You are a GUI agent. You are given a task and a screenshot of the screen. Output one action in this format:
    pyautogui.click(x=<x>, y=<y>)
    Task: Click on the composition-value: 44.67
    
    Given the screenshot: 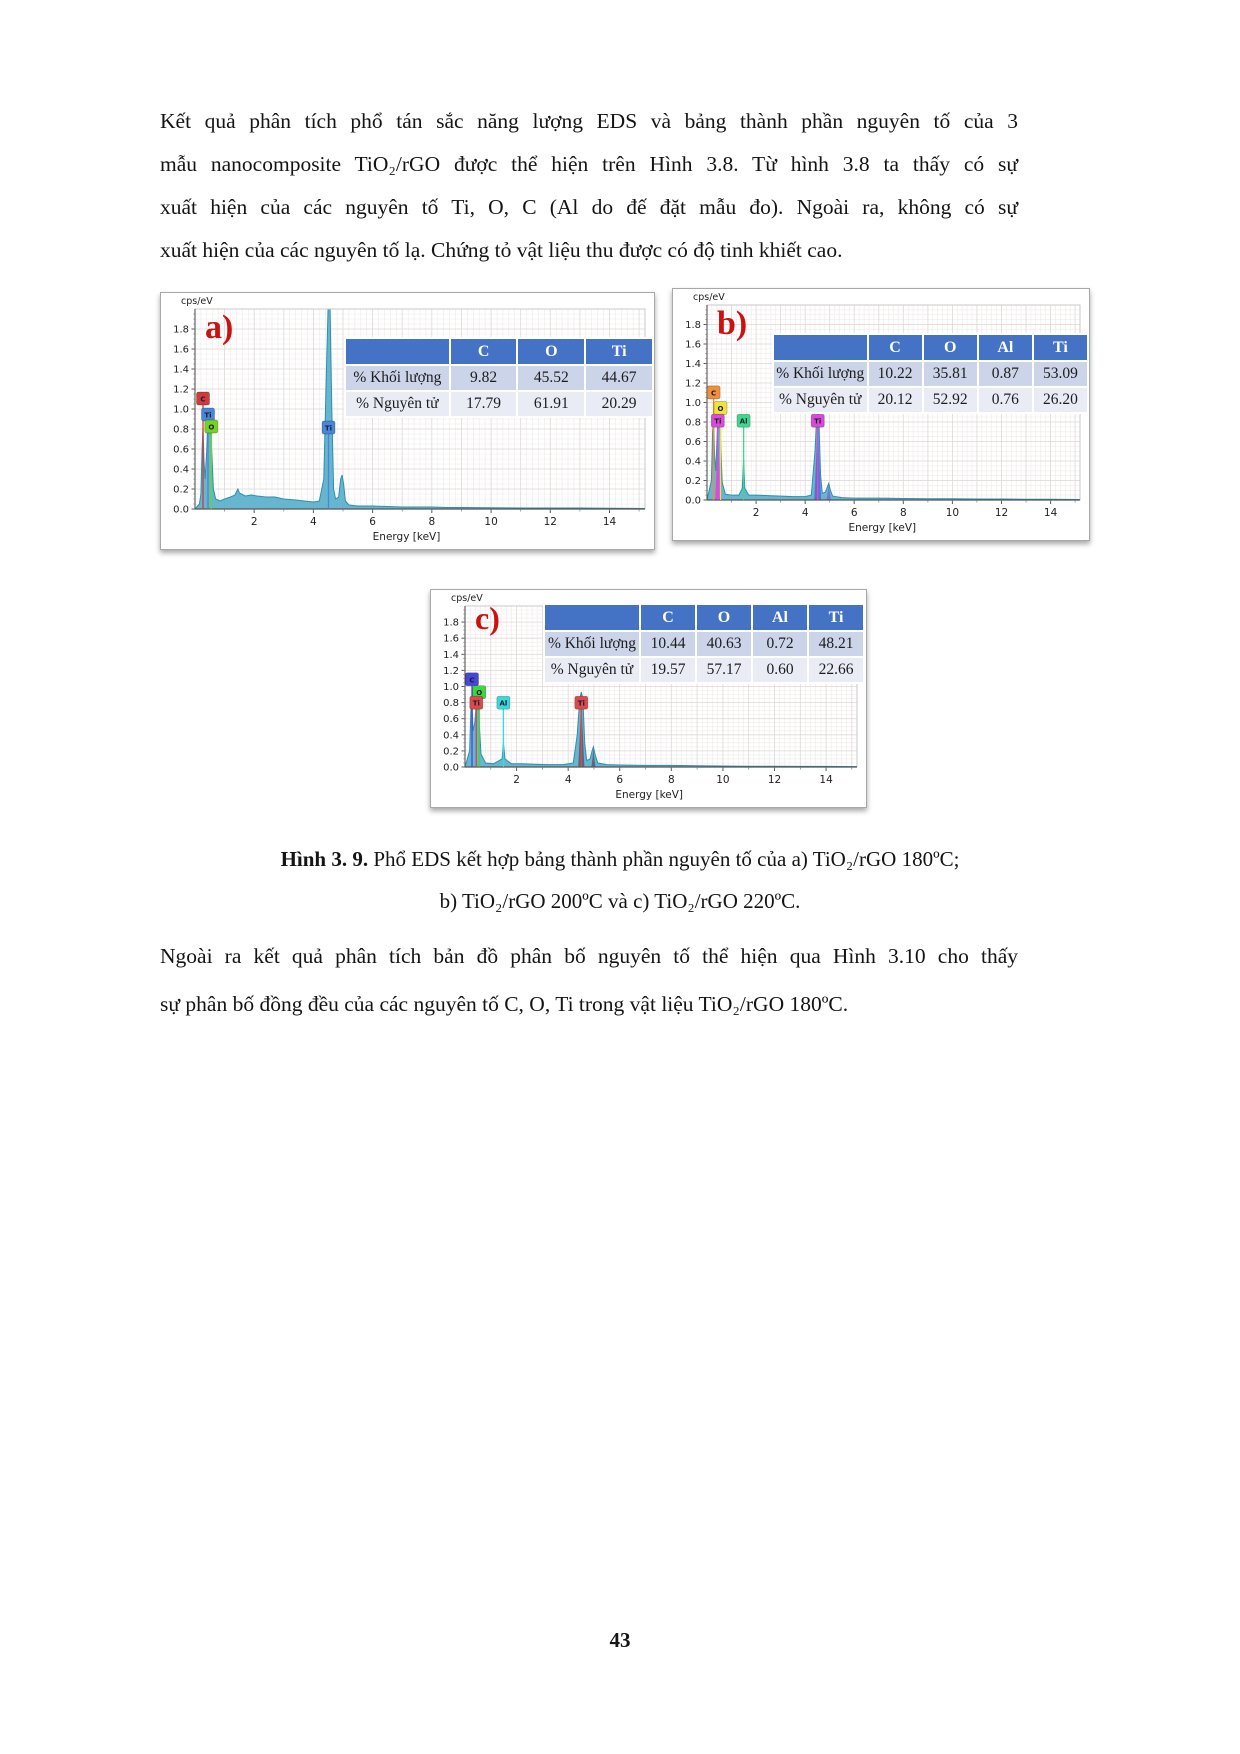 What is the action you would take?
    pyautogui.click(x=619, y=378)
    